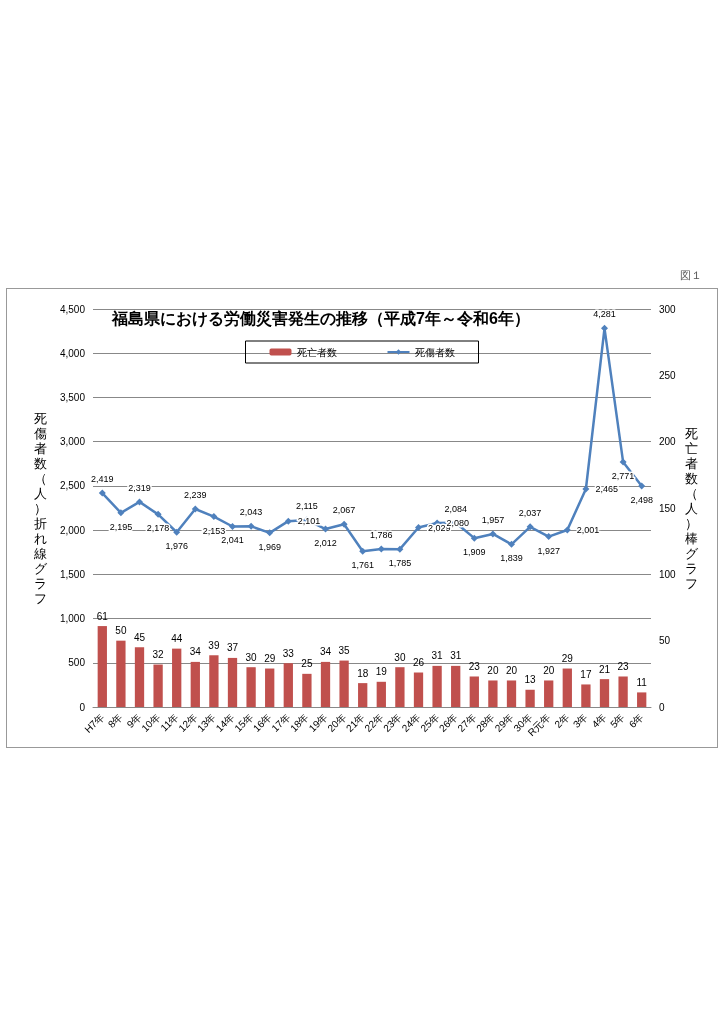  I want to click on data-label: 33, so click(288, 653).